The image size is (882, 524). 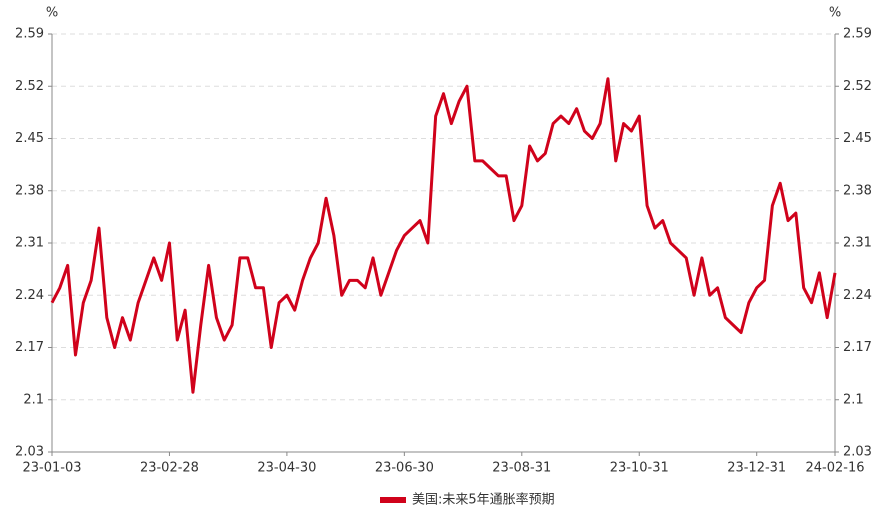 I want to click on legend-swatch, so click(x=393, y=500).